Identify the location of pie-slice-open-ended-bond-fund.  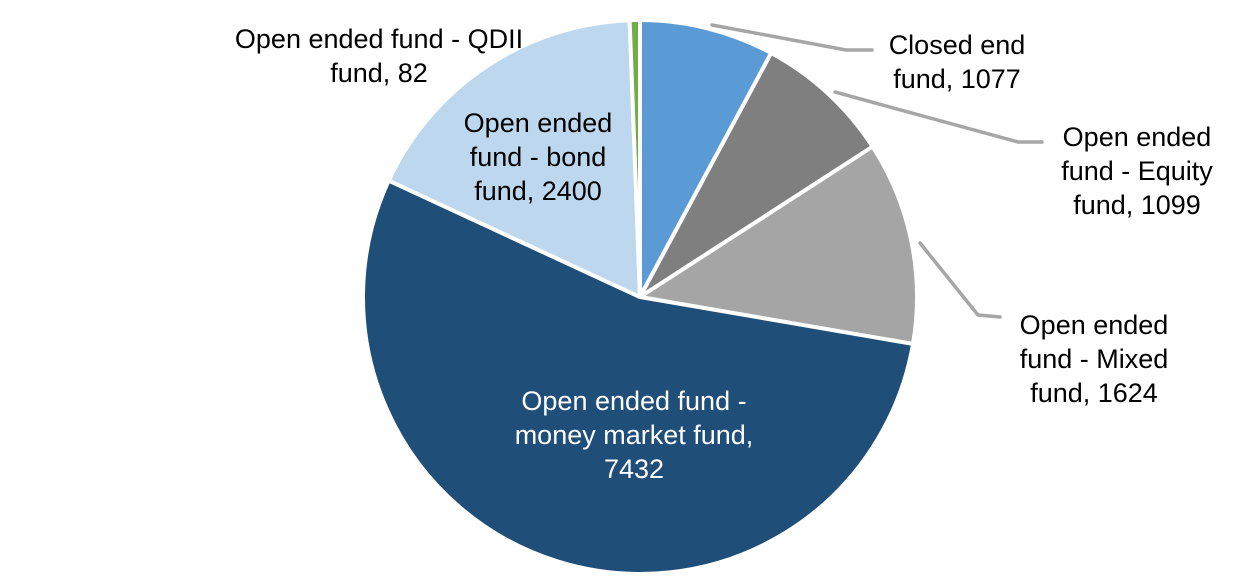
(514, 158).